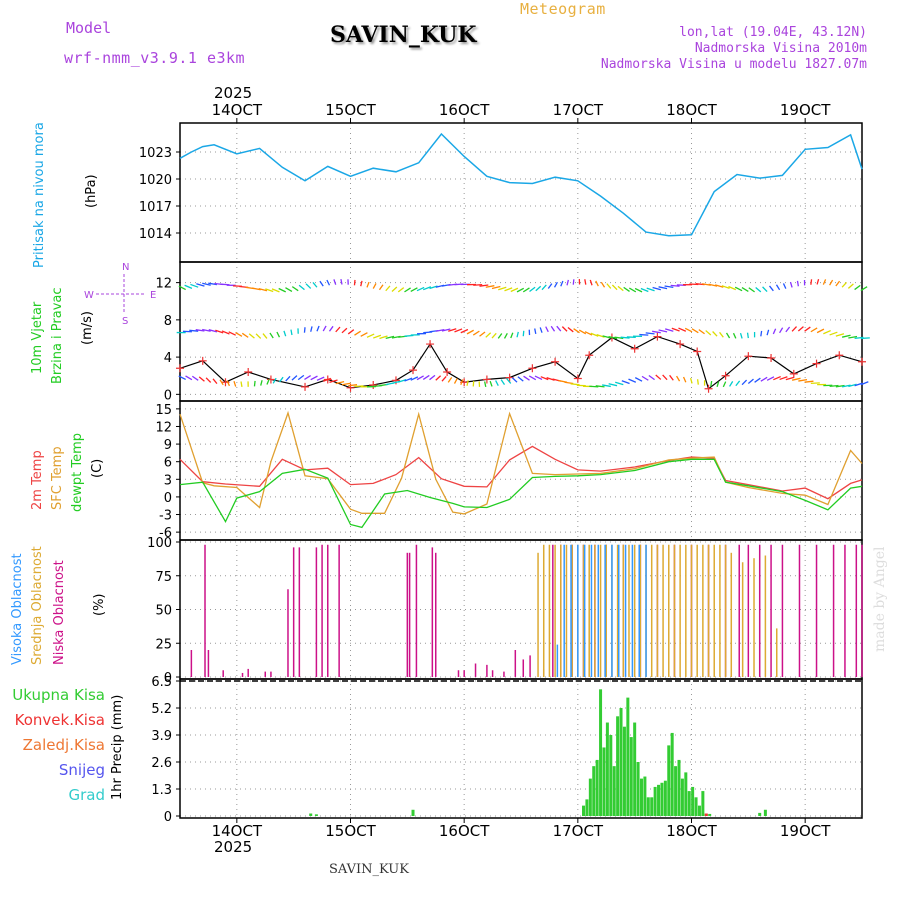 Image resolution: width=900 pixels, height=900 pixels. What do you see at coordinates (369, 869) in the screenshot?
I see `footer-station: SAVIN_KUK` at bounding box center [369, 869].